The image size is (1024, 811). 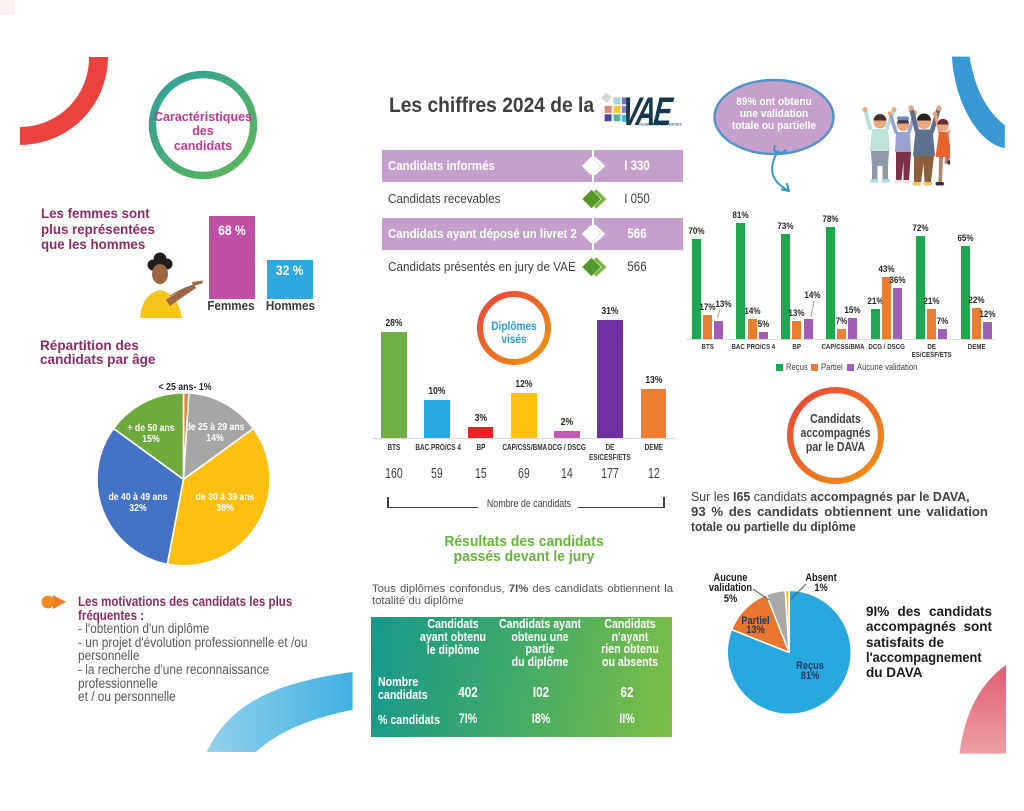 What do you see at coordinates (647, 112) in the screenshot?
I see `svg-text: VAE` at bounding box center [647, 112].